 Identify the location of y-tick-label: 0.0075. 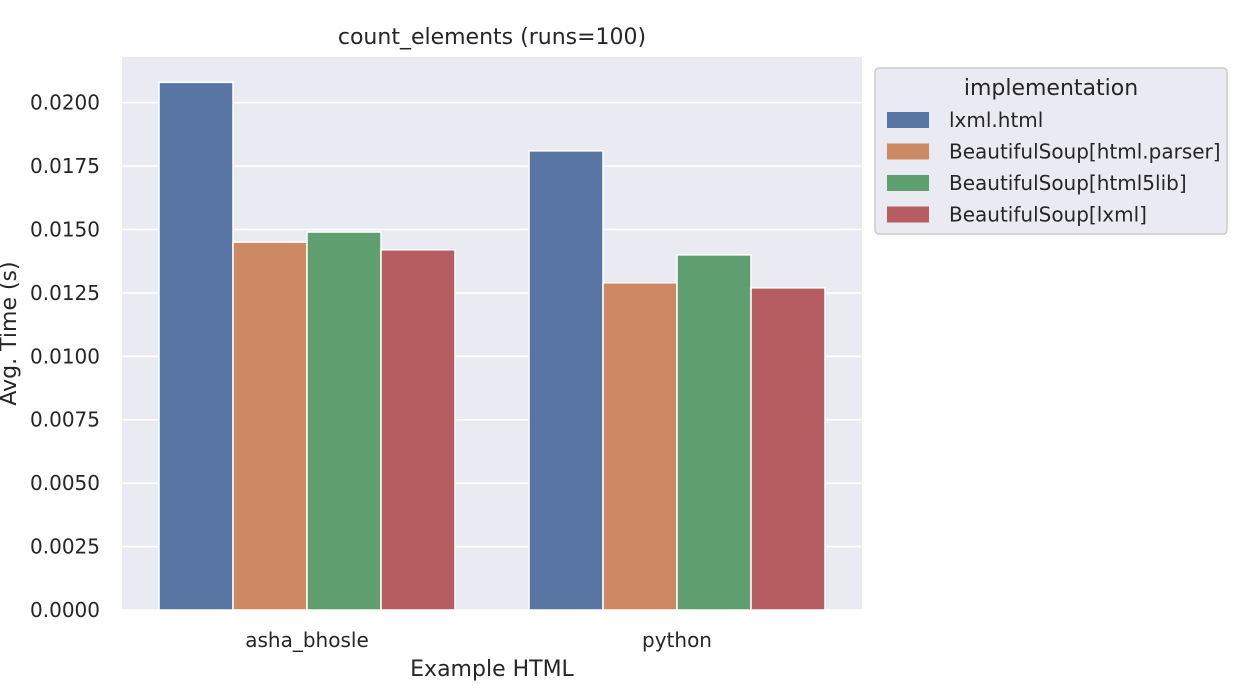
(65, 420).